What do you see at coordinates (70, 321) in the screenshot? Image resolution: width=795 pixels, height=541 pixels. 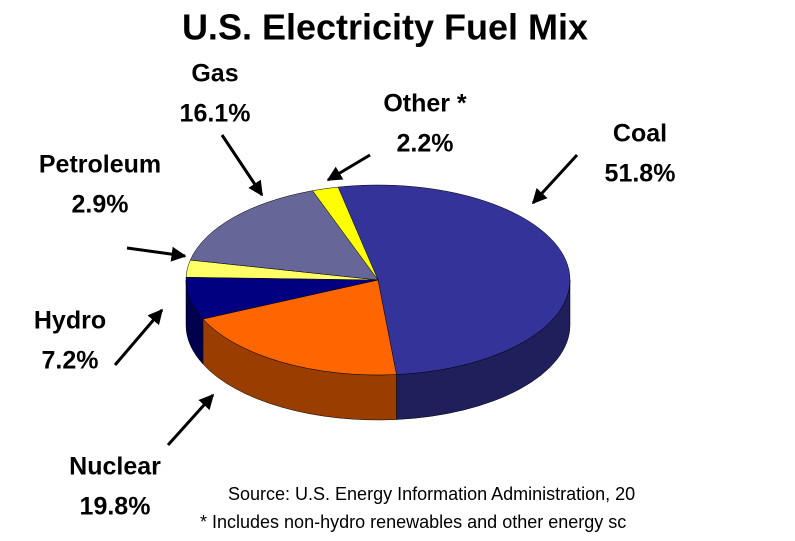 I see `slice-label: Hydro` at bounding box center [70, 321].